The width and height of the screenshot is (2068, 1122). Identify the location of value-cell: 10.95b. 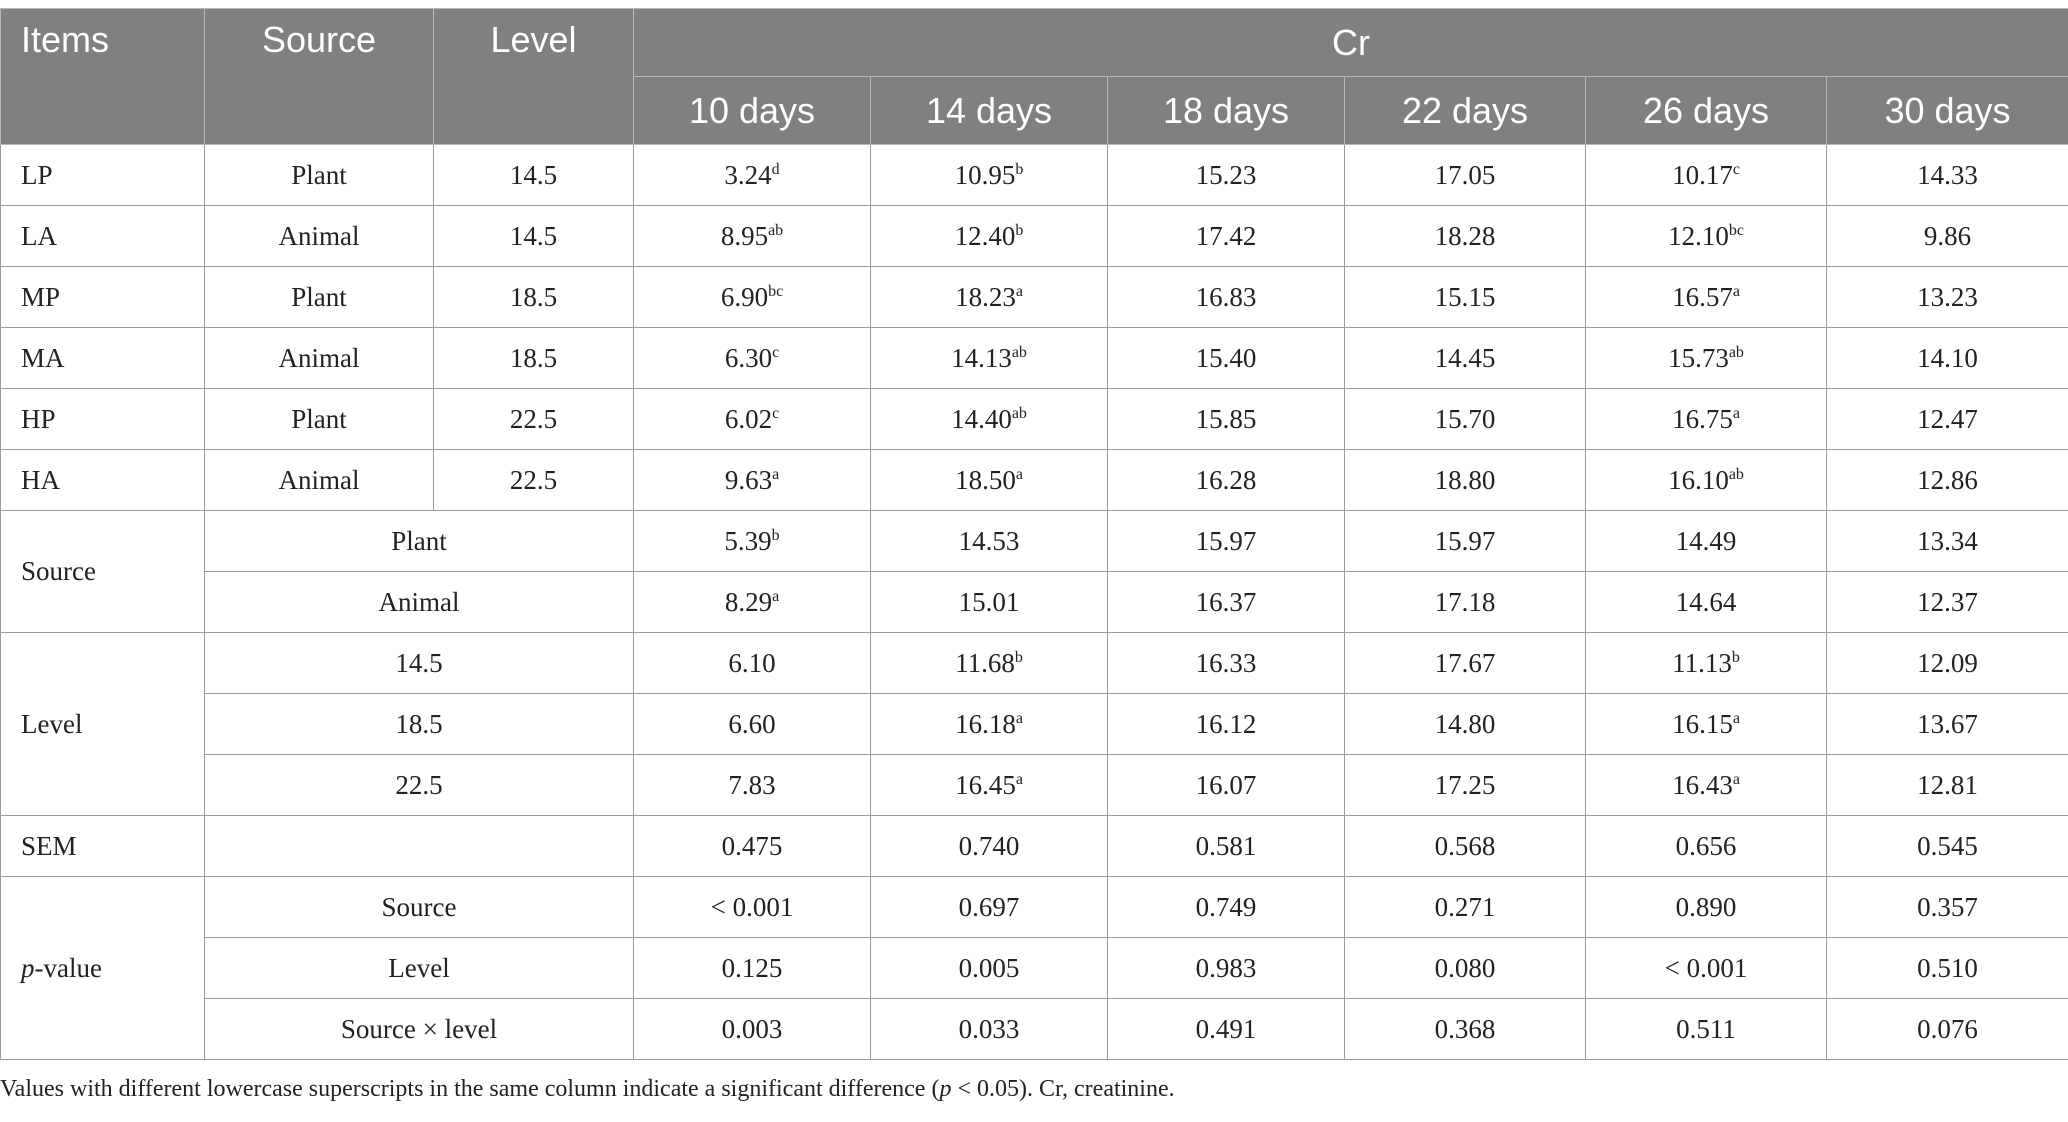
(989, 175).